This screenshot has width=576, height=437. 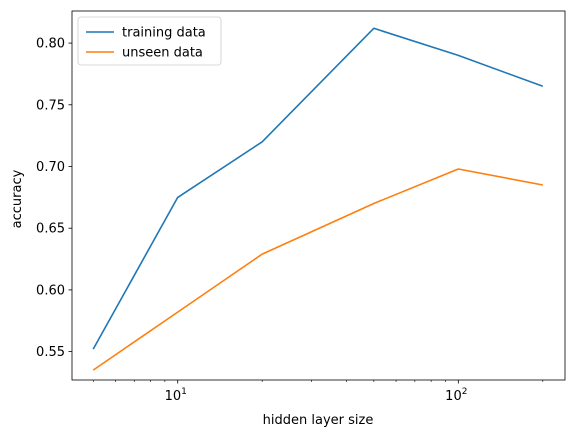 I want to click on legend: training data unseen data, so click(x=149, y=41).